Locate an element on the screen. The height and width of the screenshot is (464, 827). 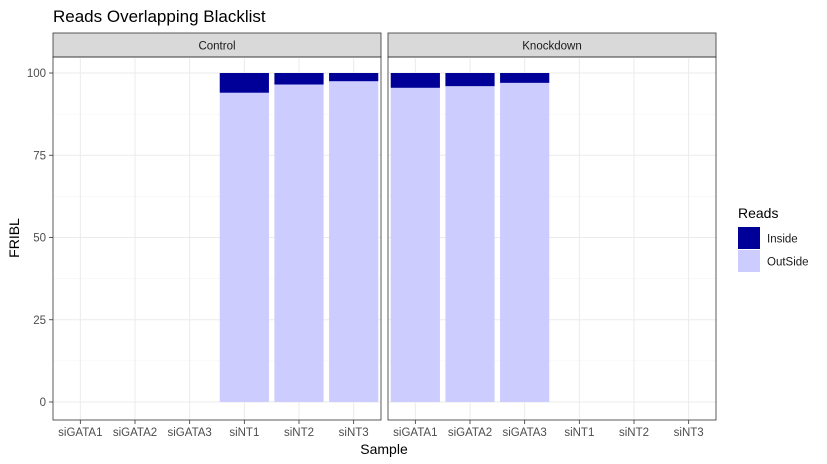
y-axis: 0 25 50 75 100 is located at coordinates (40, 238).